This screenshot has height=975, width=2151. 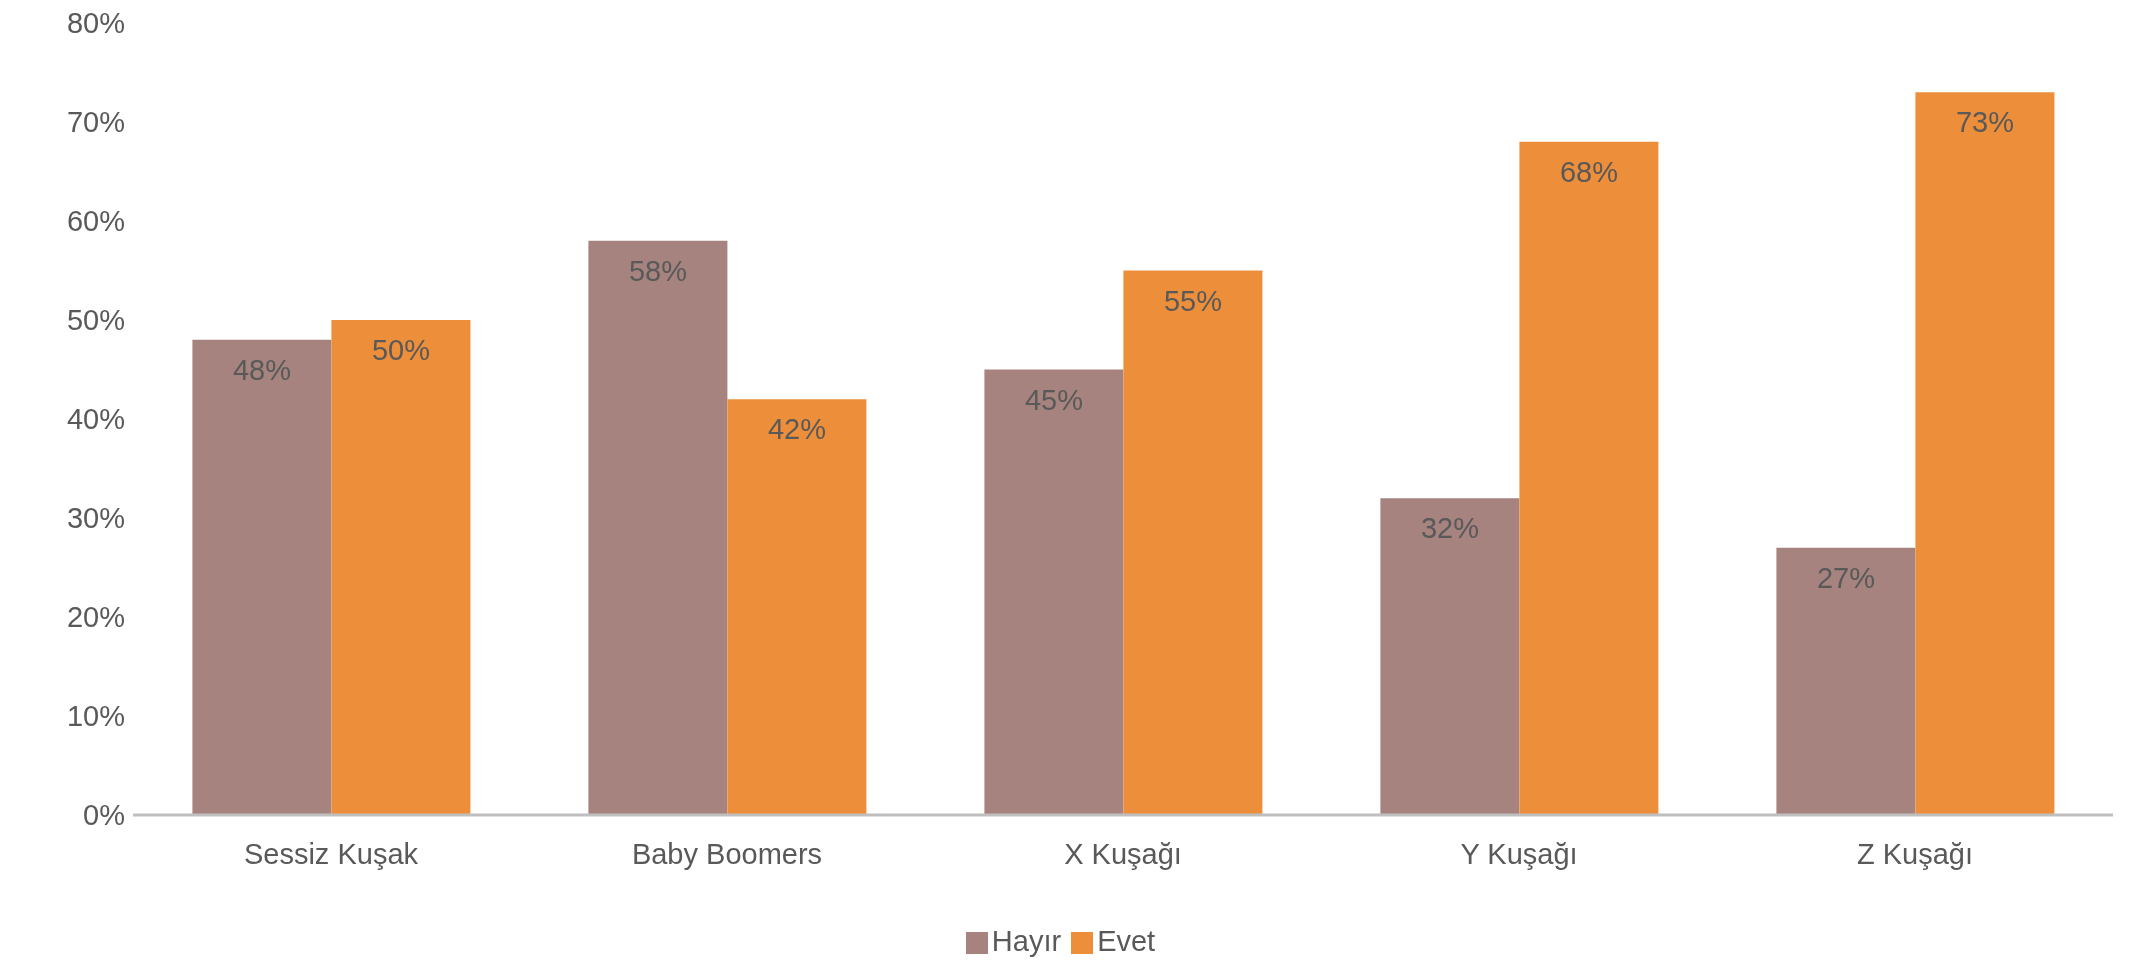 I want to click on data-label: 73%, so click(x=1984, y=122).